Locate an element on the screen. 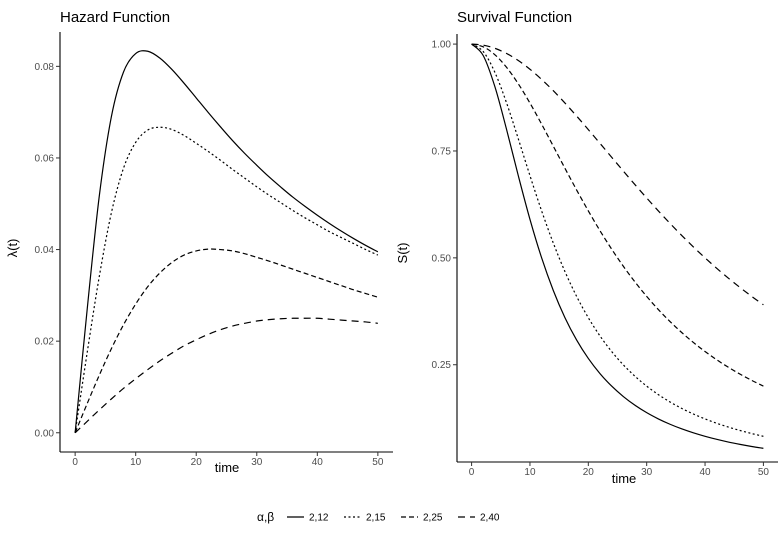 This screenshot has width=778, height=554. y-tick-label: 0.04 is located at coordinates (45, 250).